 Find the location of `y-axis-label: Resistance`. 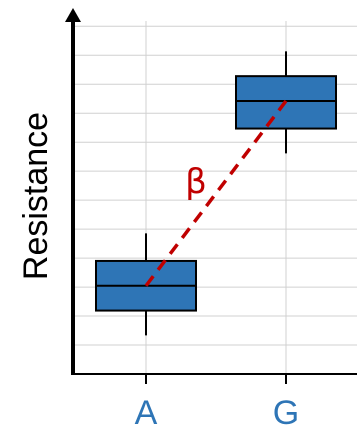

y-axis-label: Resistance is located at coordinates (36, 196).